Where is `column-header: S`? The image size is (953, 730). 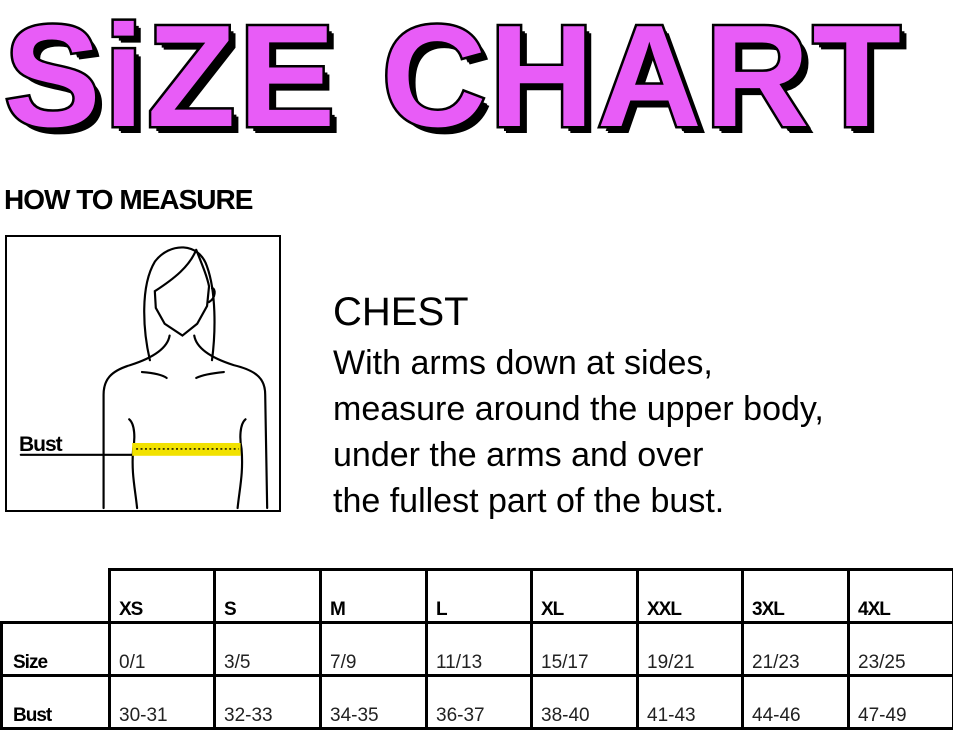 column-header: S is located at coordinates (268, 596).